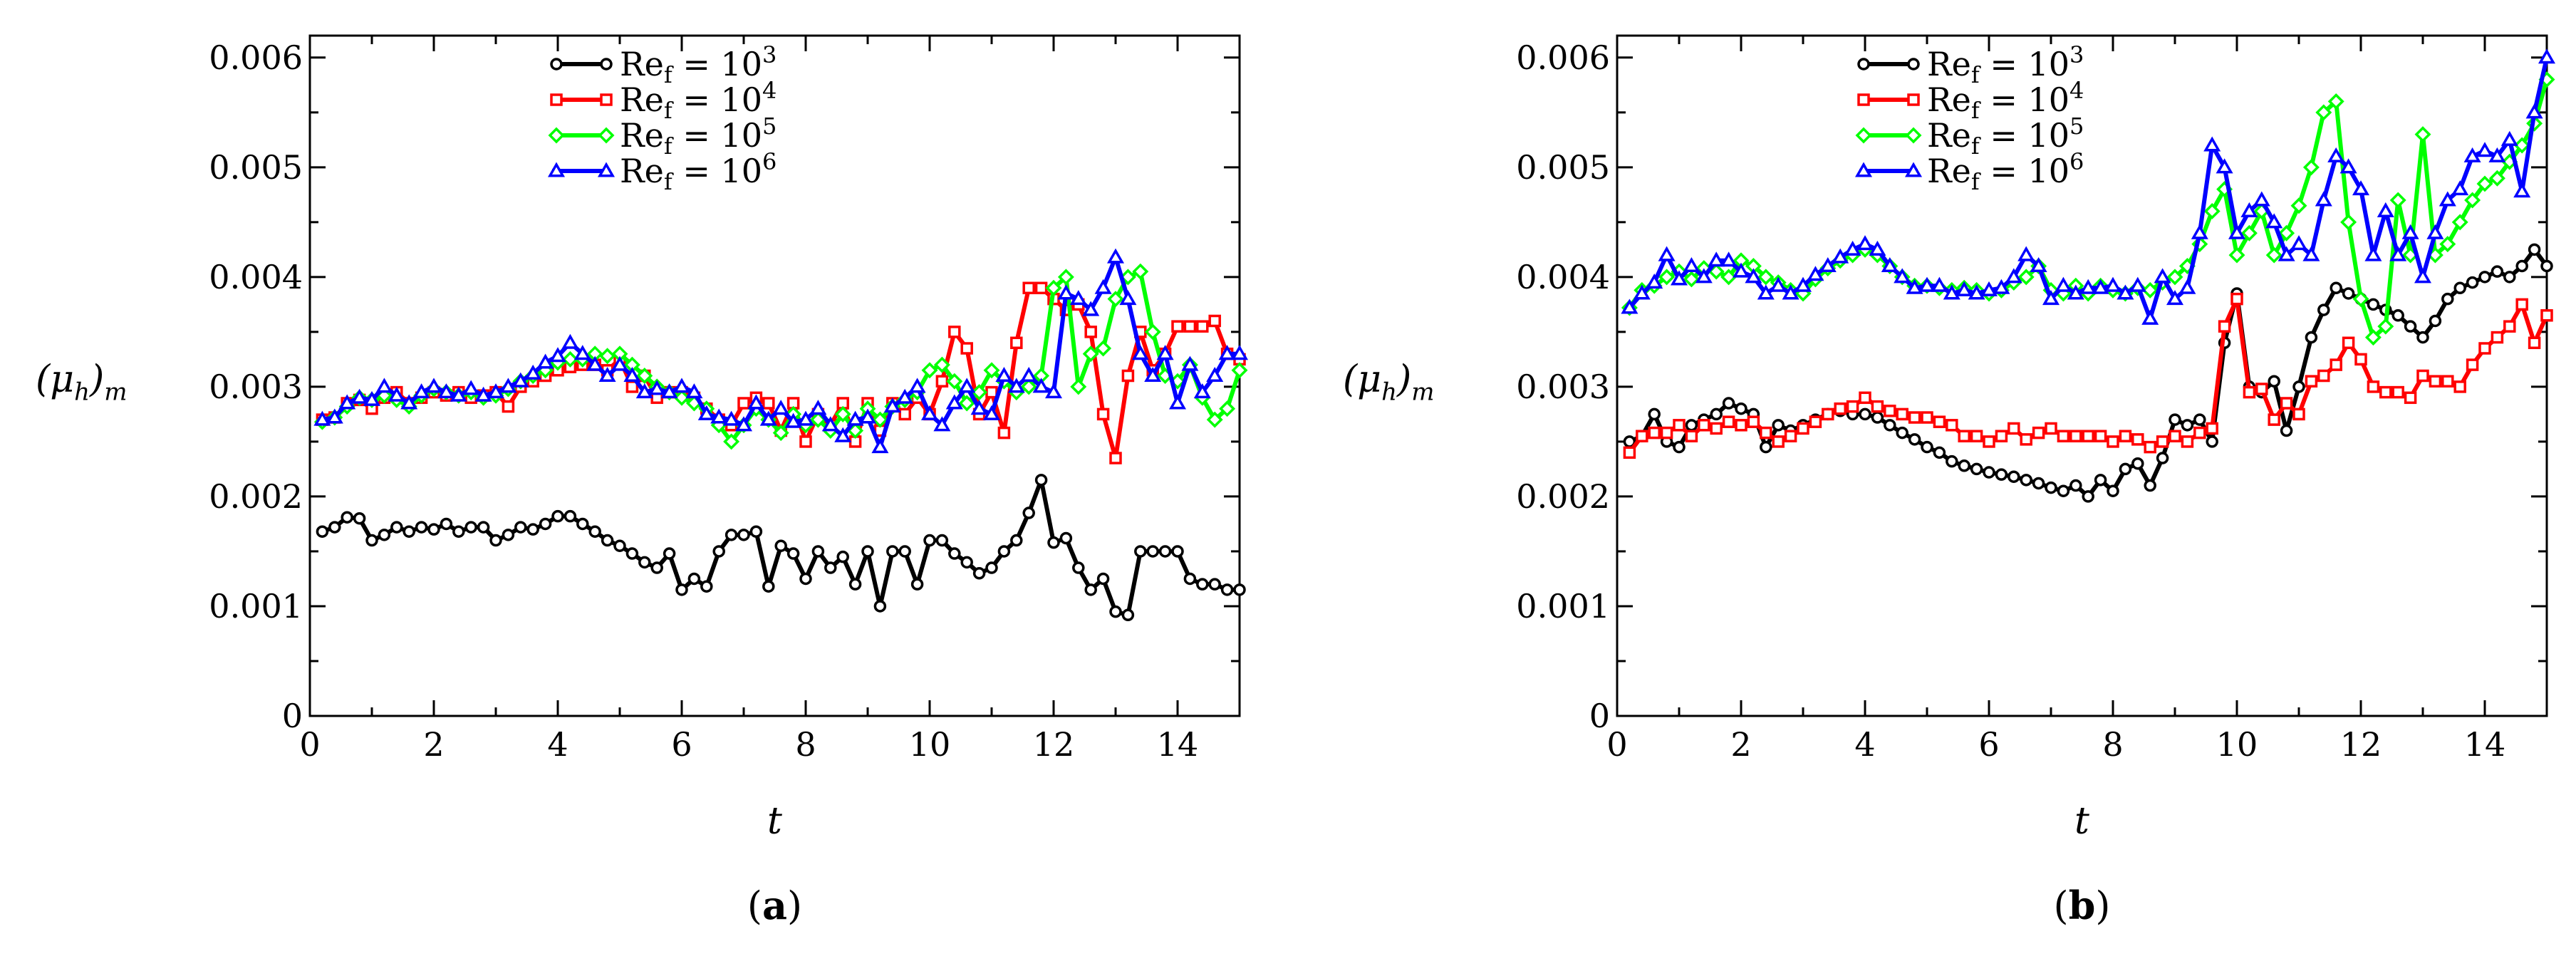  I want to click on y-tick-label: 0.001, so click(1563, 606).